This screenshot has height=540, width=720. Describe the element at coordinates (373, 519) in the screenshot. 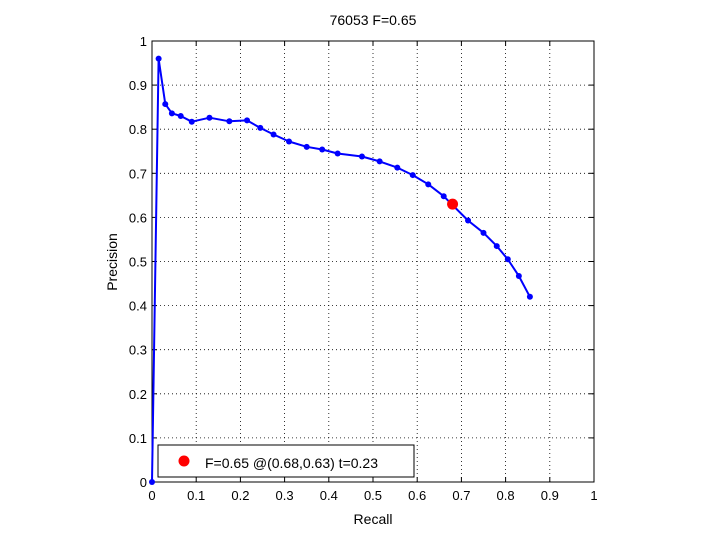

I see `x-axis-label: Recall` at that location.